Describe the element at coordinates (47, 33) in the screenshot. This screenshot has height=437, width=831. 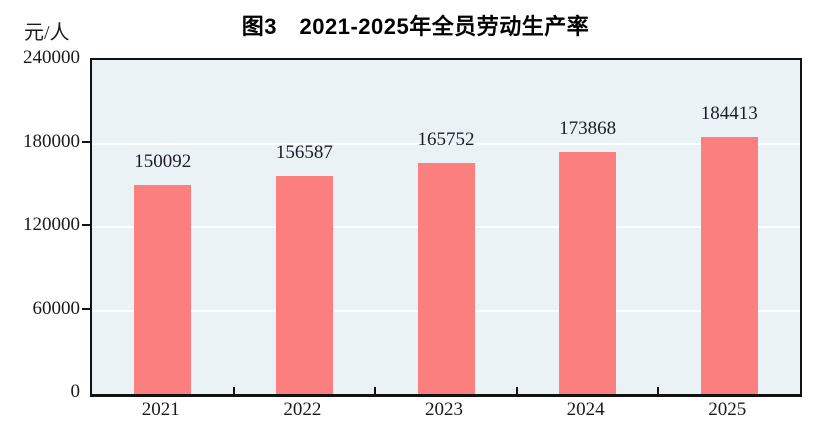
I see `y-axis-unit-label: 元/人` at that location.